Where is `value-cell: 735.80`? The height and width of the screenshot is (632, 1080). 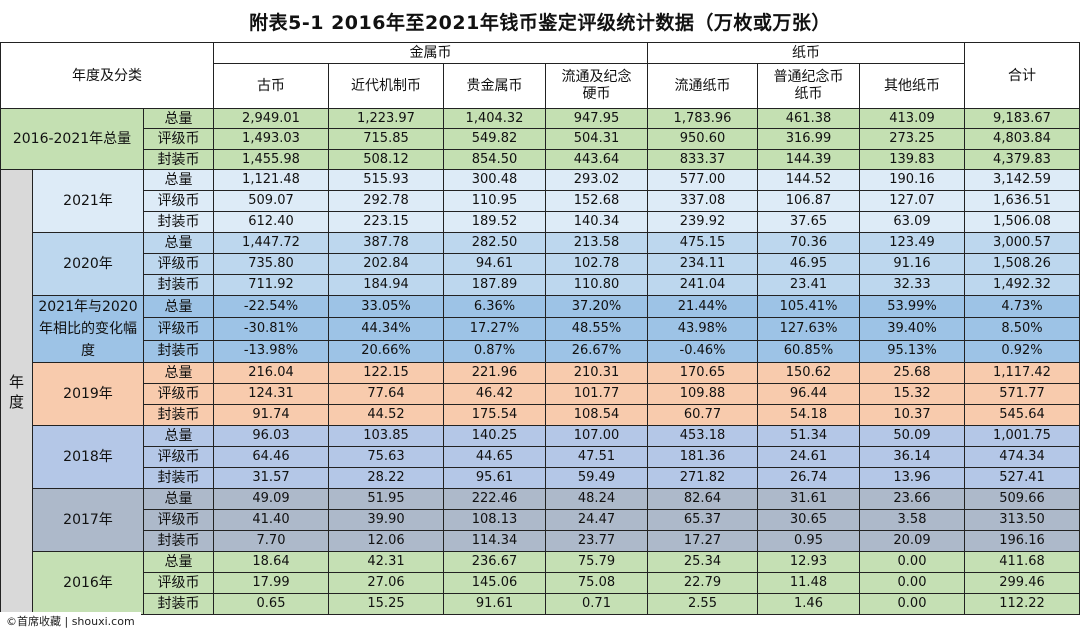
value-cell: 735.80 is located at coordinates (271, 264).